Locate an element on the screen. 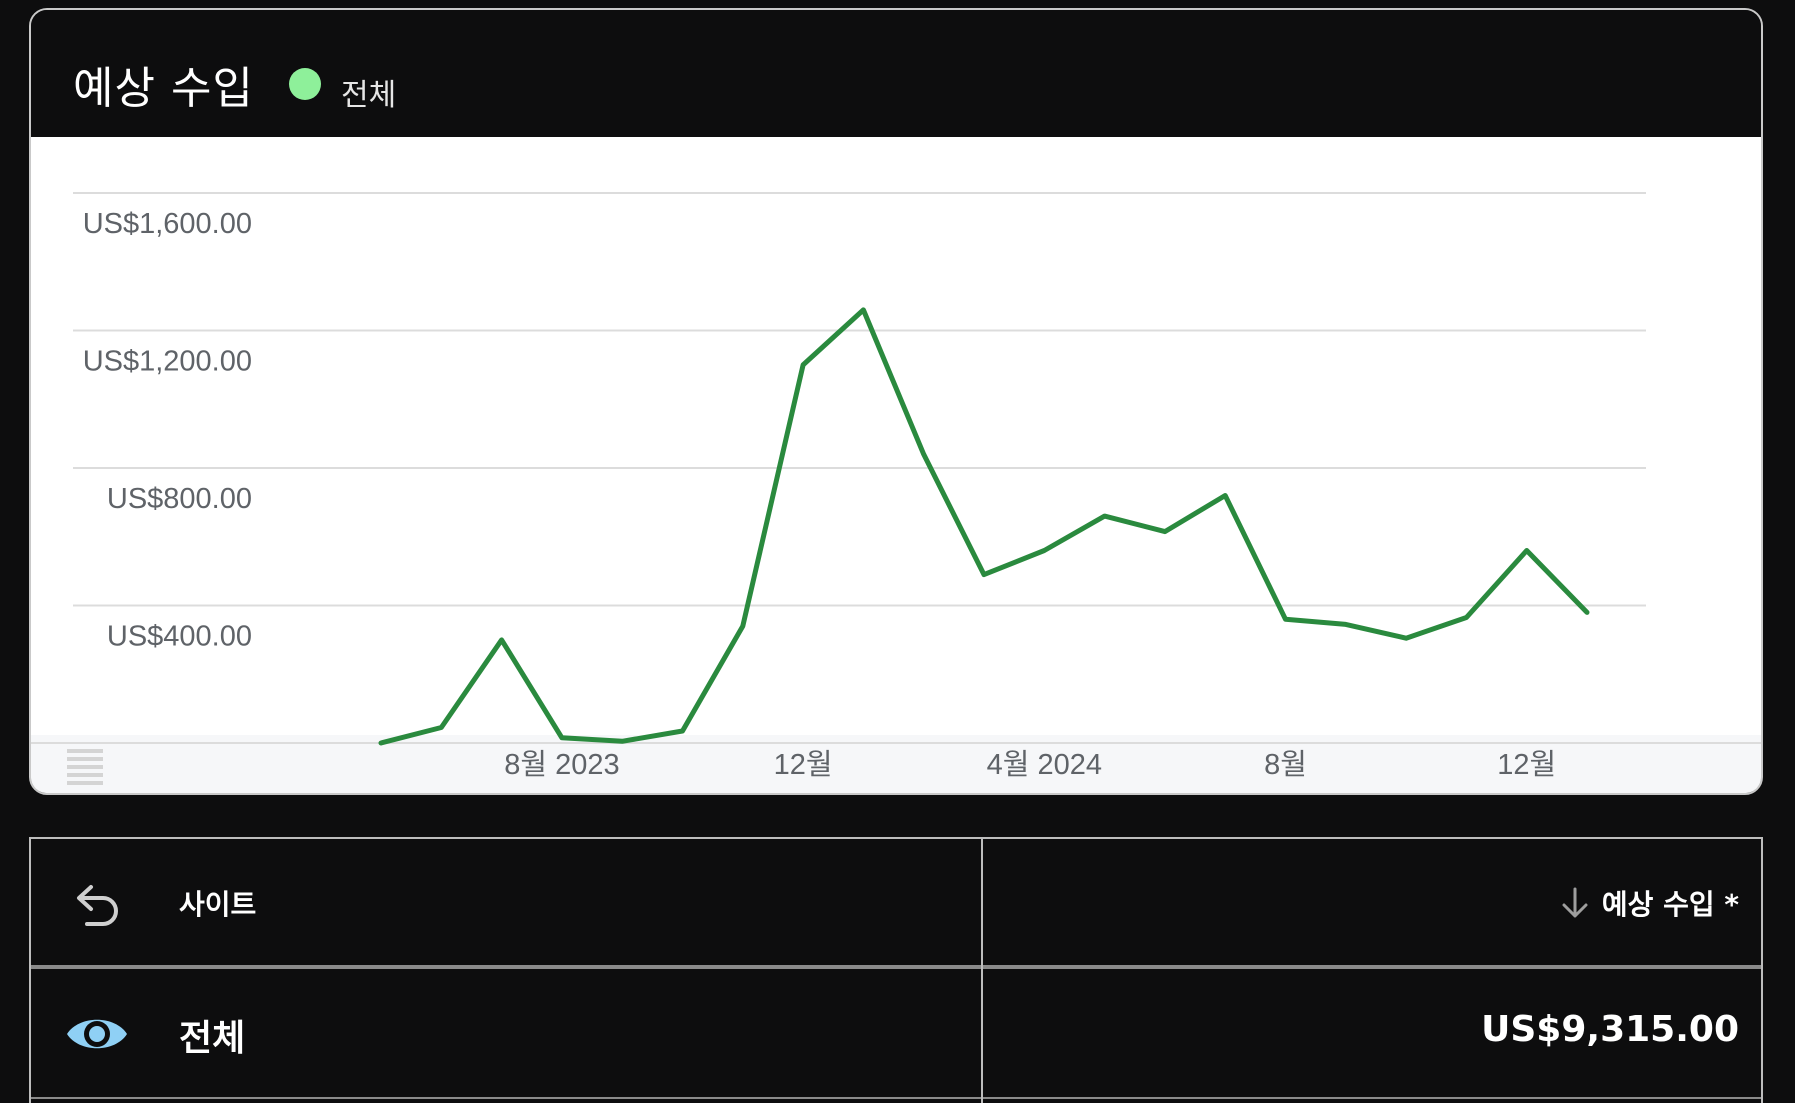 This screenshot has width=1795, height=1103. x-tick-label: 8월 is located at coordinates (1285, 764).